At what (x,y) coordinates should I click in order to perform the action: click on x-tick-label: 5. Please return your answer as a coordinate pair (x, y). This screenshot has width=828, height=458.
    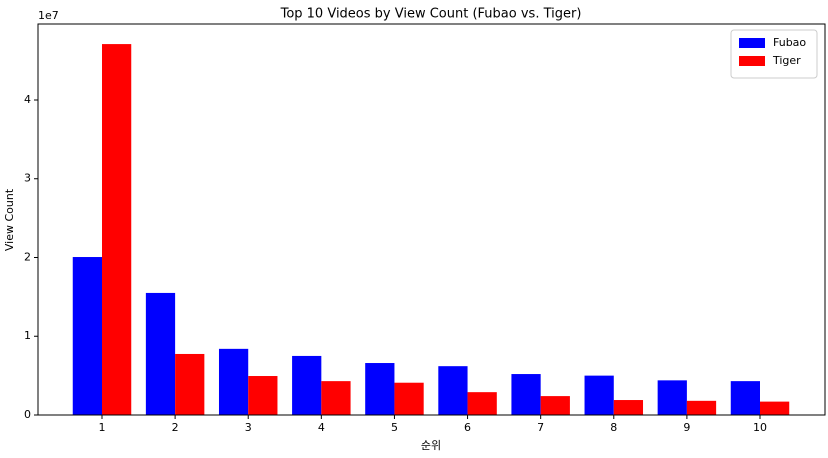
    Looking at the image, I should click on (394, 427).